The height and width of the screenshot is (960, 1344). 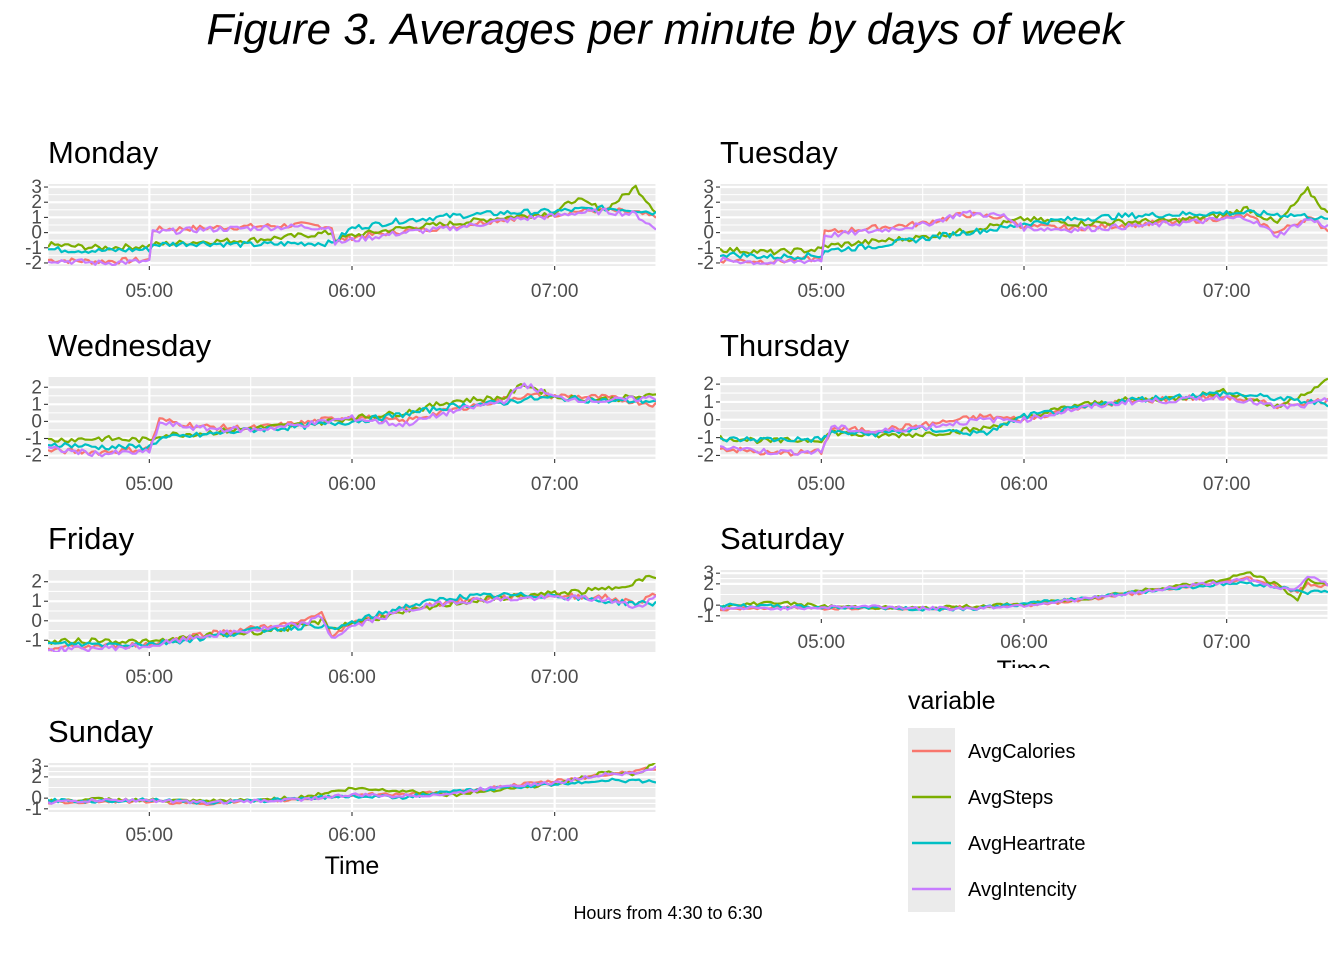 What do you see at coordinates (1022, 890) in the screenshot?
I see `legend-label: AvgIntencity` at bounding box center [1022, 890].